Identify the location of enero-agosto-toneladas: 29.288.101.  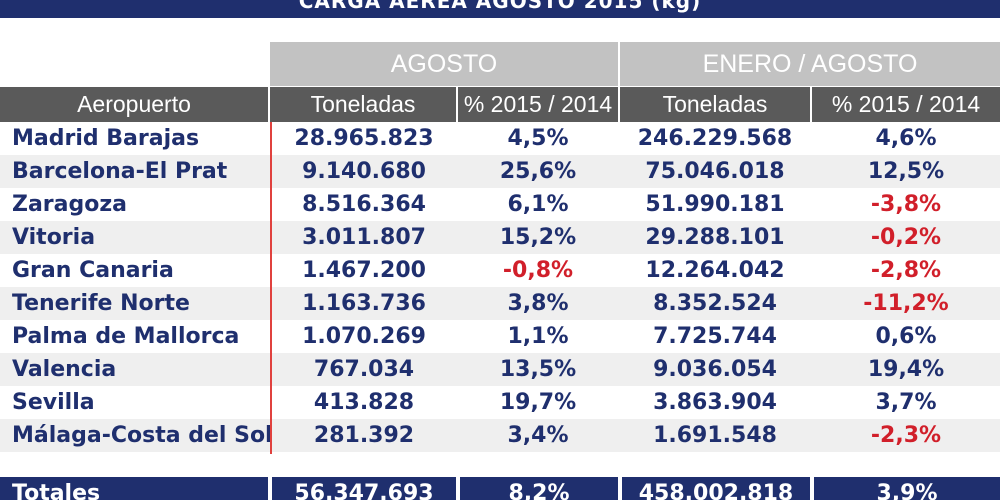
(715, 237).